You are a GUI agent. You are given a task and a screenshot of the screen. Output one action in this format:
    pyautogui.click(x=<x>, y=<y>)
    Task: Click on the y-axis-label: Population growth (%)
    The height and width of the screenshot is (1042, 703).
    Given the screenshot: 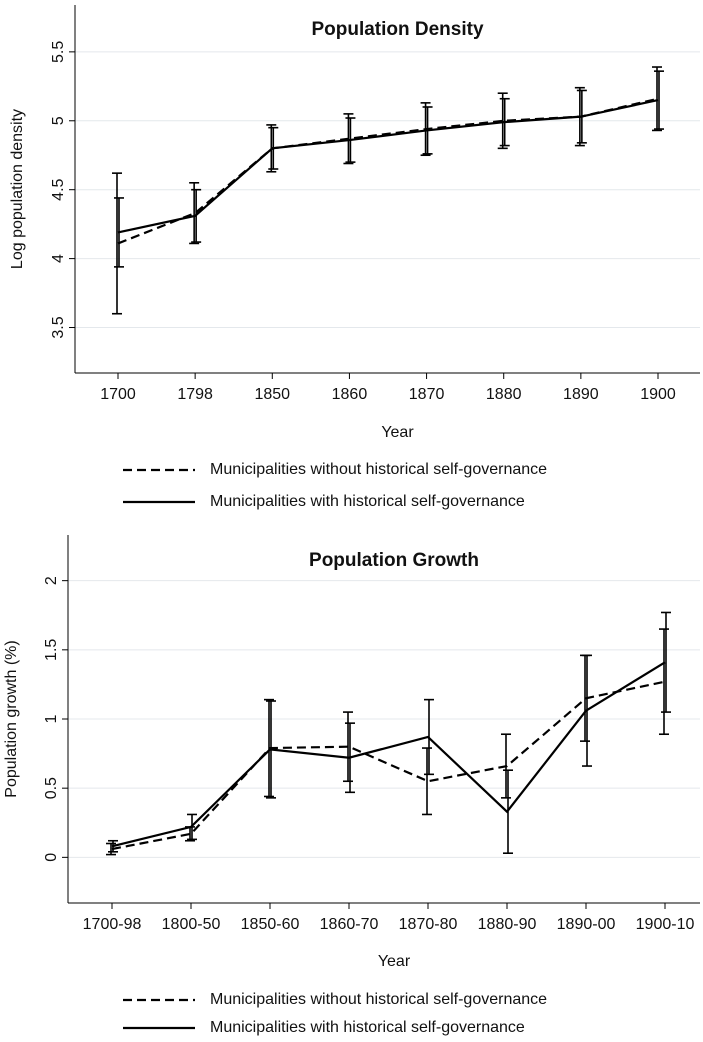 What is the action you would take?
    pyautogui.click(x=11, y=718)
    